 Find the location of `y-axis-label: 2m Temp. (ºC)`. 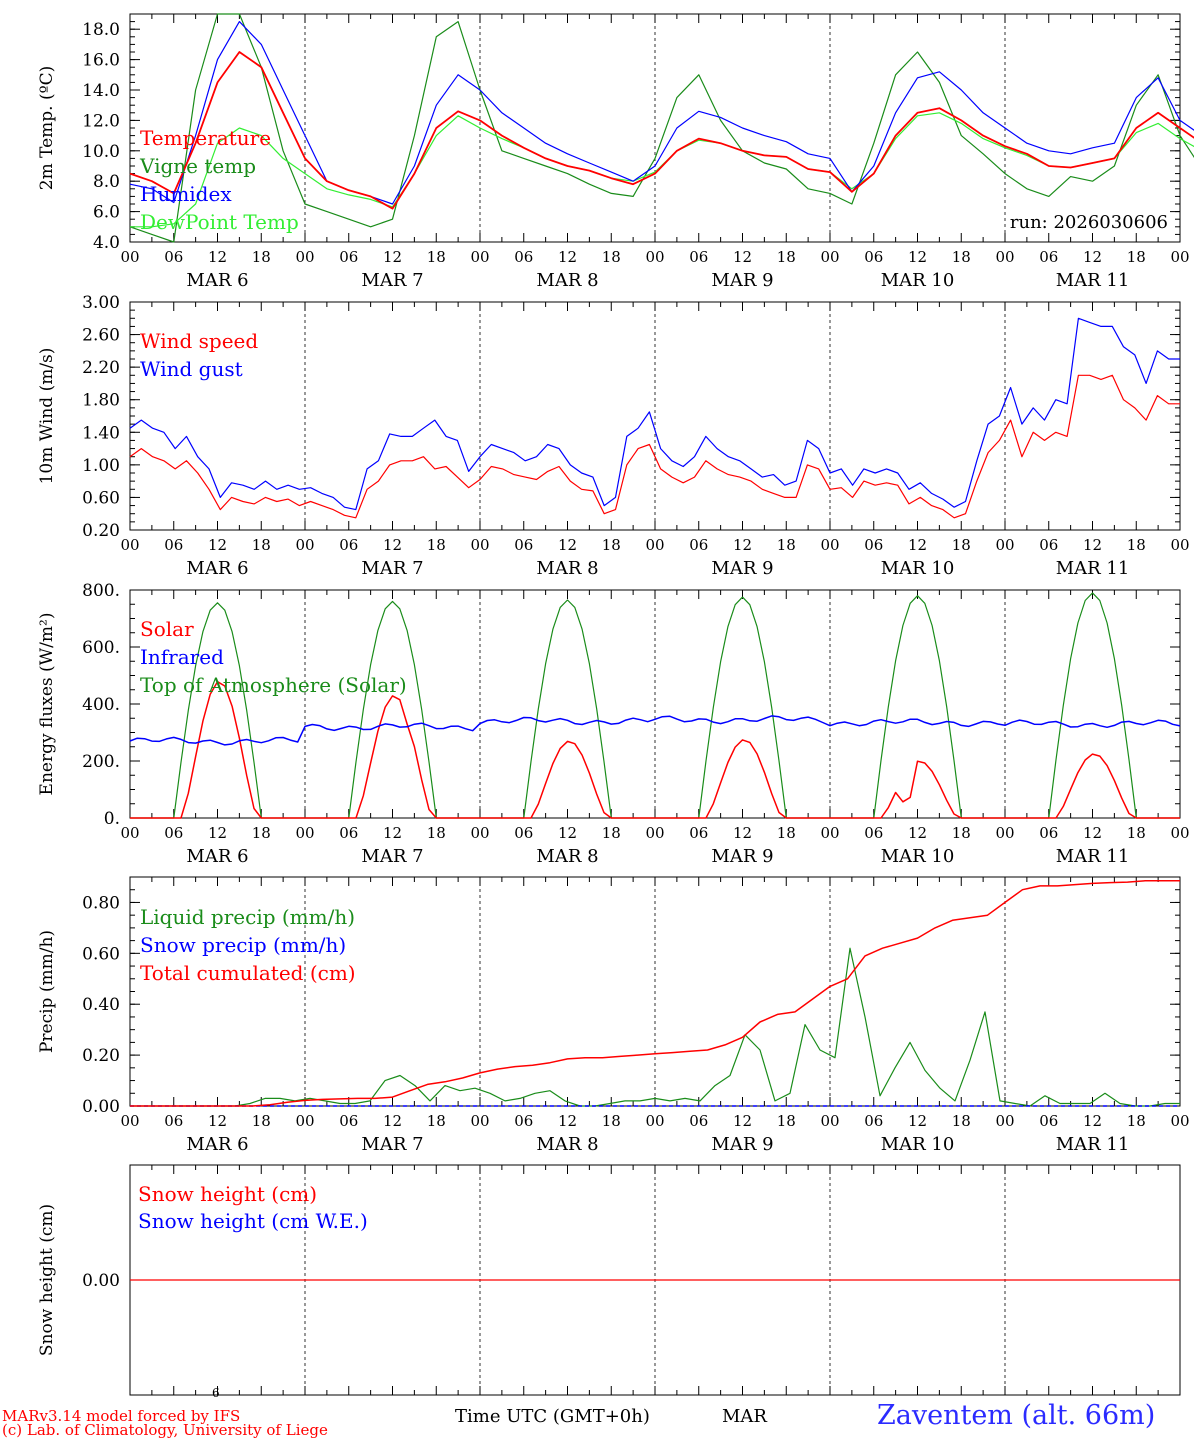

y-axis-label: 2m Temp. (ºC) is located at coordinates (47, 128).